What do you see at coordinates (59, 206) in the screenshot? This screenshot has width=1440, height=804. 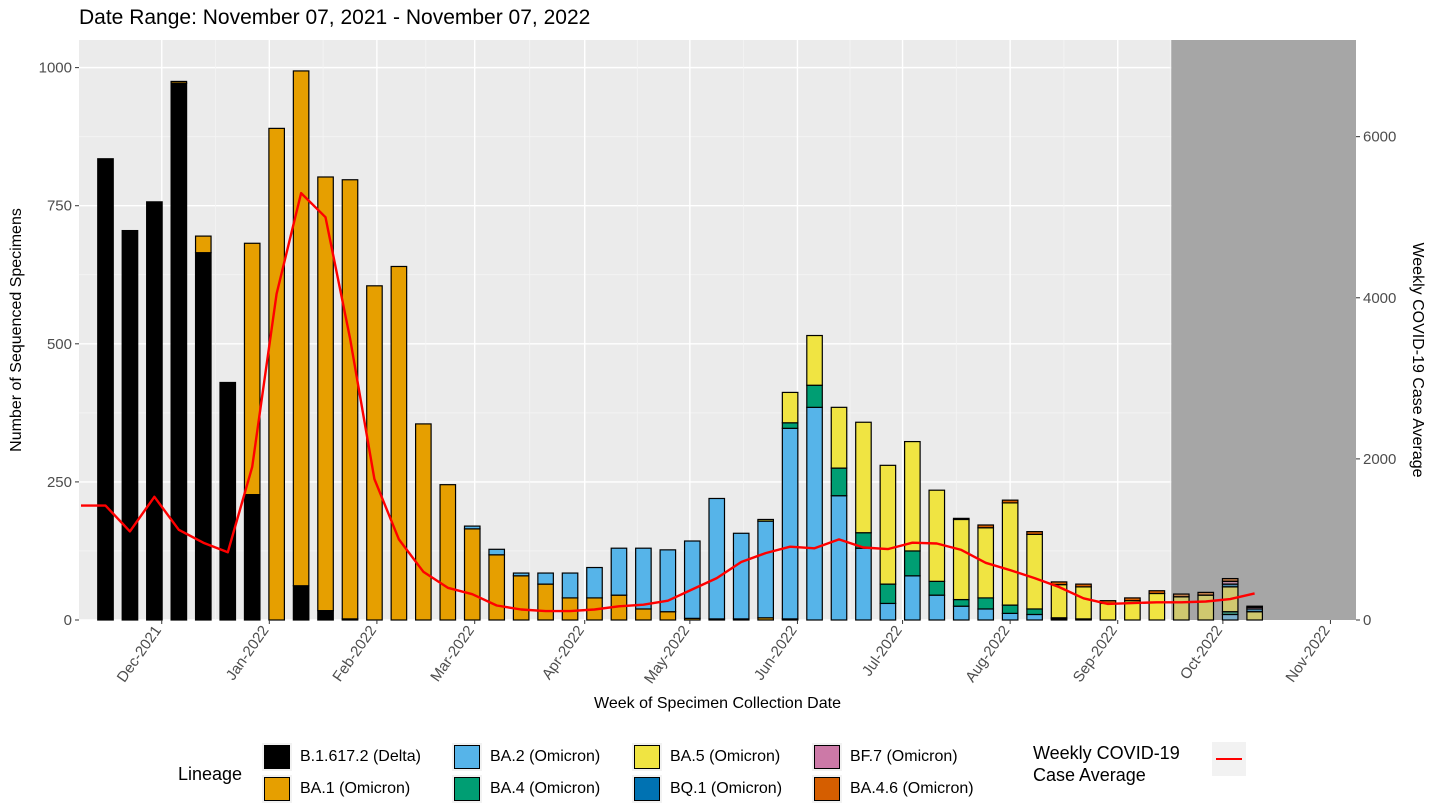 I see `y-tick-label: 750` at bounding box center [59, 206].